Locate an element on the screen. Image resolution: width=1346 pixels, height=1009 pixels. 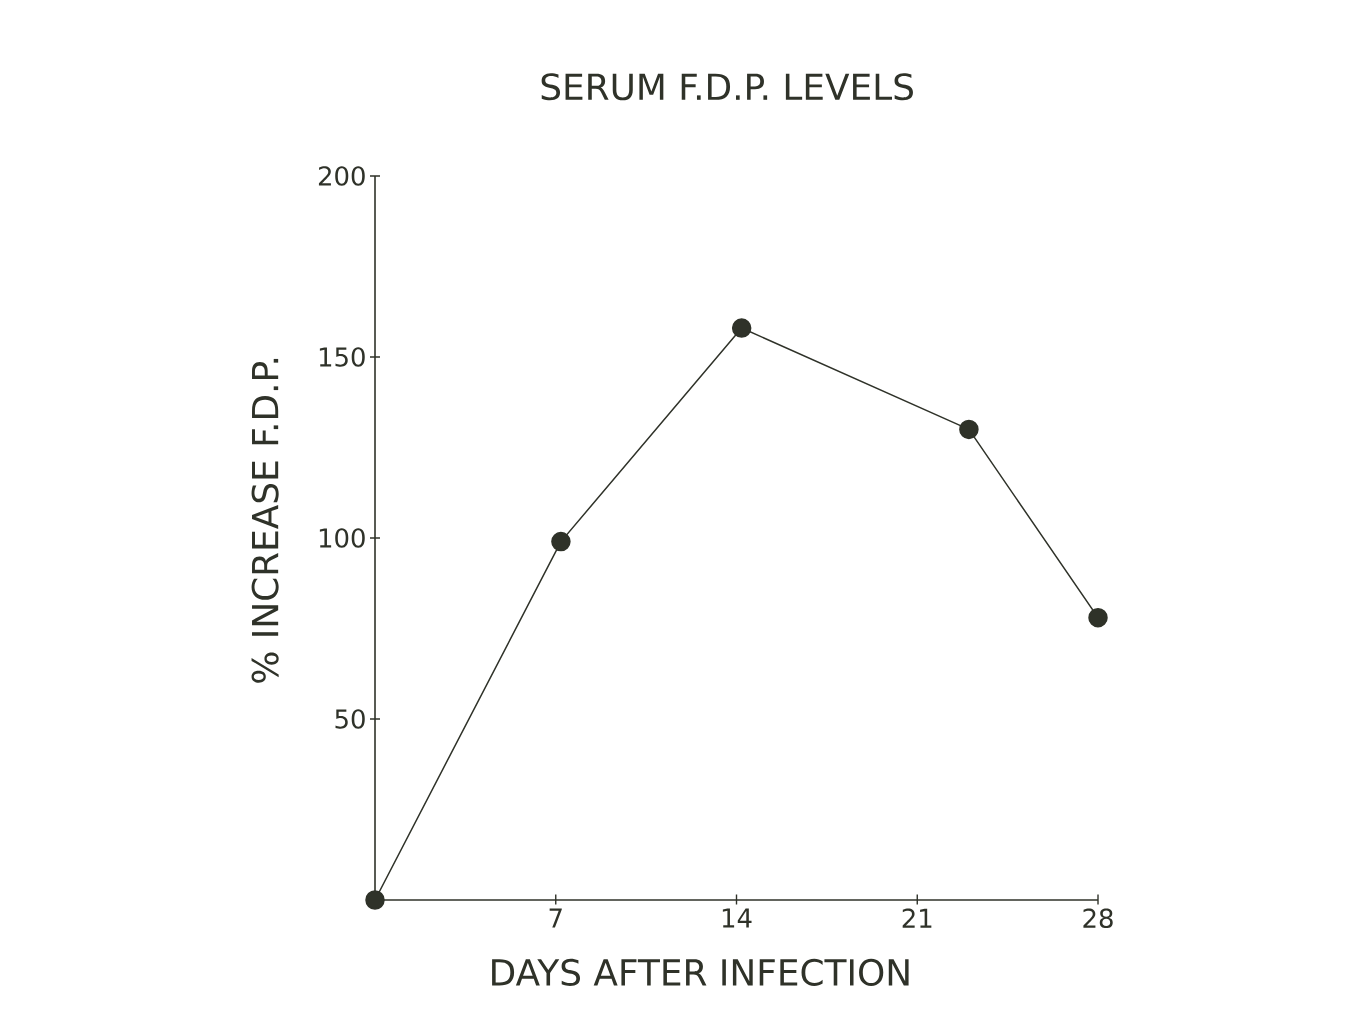
y-tick-label: 50 is located at coordinates (350, 719).